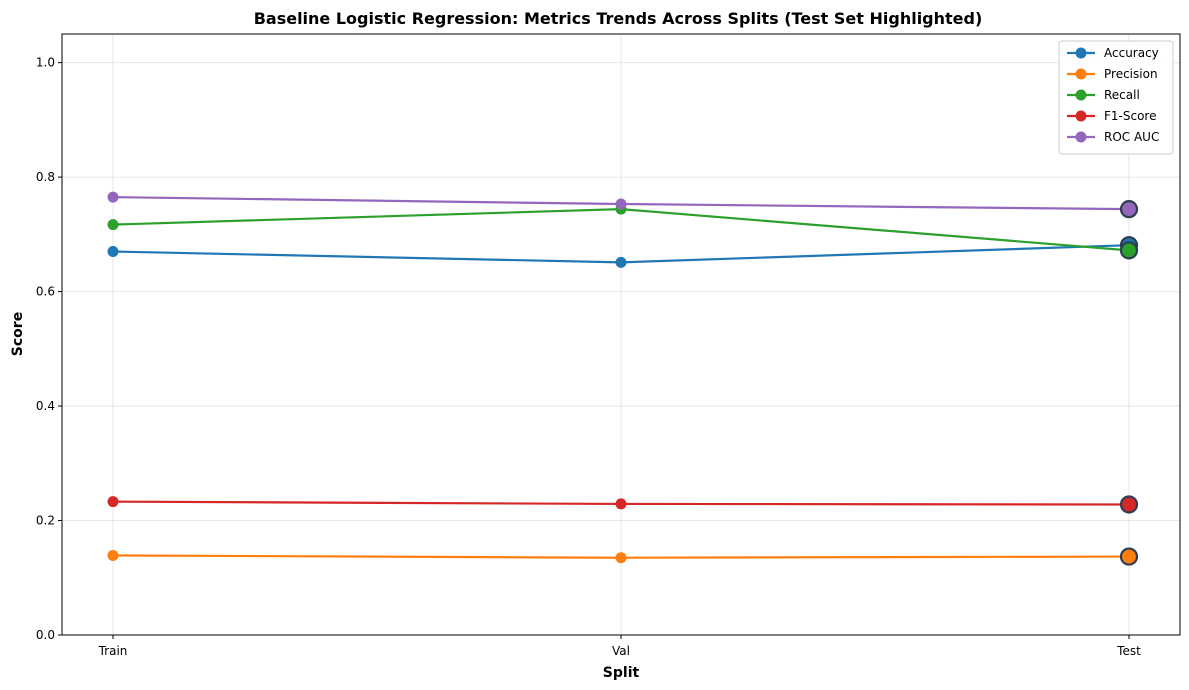 This screenshot has width=1189, height=690. I want to click on data-point-roc-auc-test, so click(1129, 209).